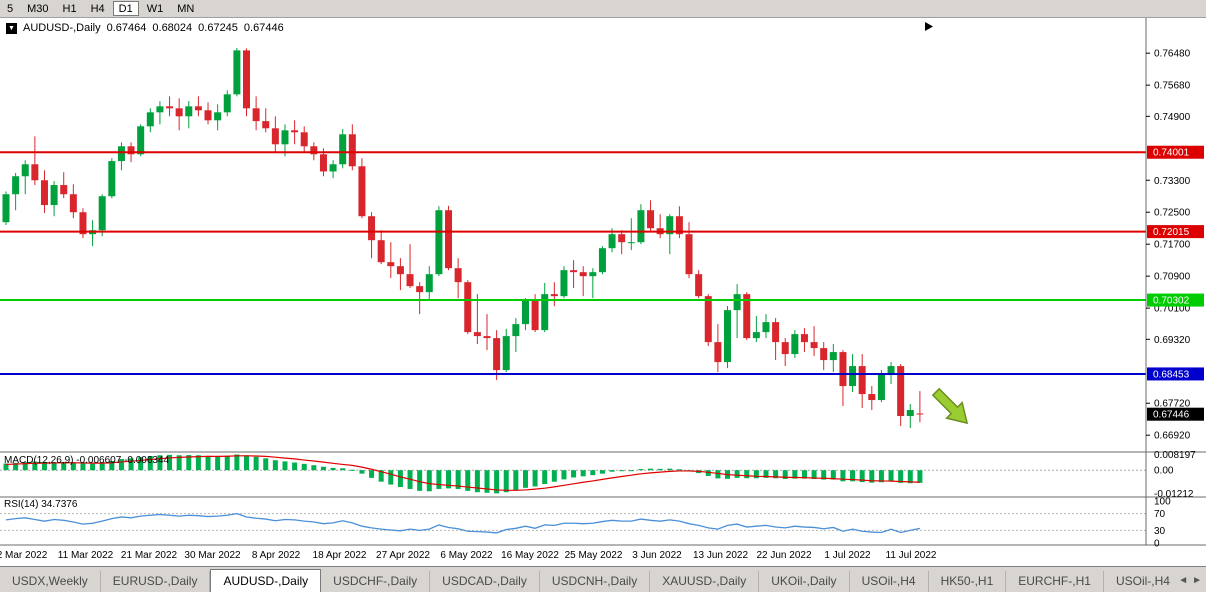 The width and height of the screenshot is (1206, 592). Describe the element at coordinates (1175, 455) in the screenshot. I see `macd-axis-label: 0.008197` at that location.